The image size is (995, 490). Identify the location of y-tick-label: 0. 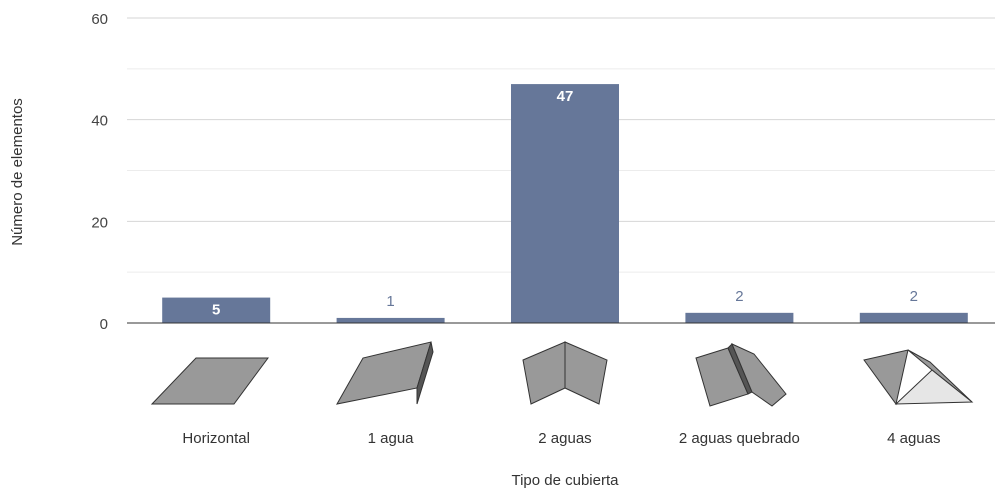
(104, 324).